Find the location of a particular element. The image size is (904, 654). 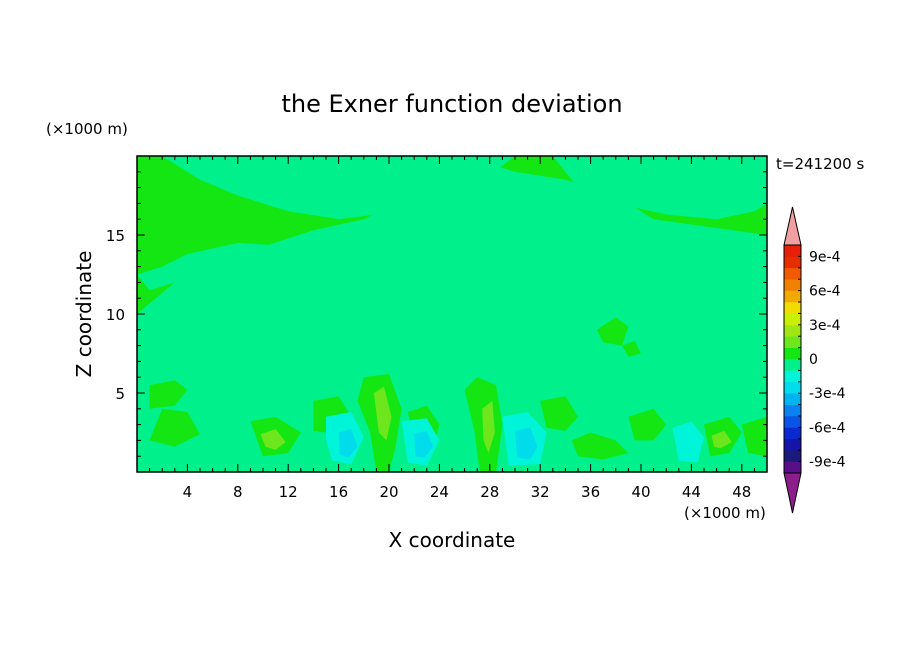

x-tick-label: 44 is located at coordinates (691, 492).